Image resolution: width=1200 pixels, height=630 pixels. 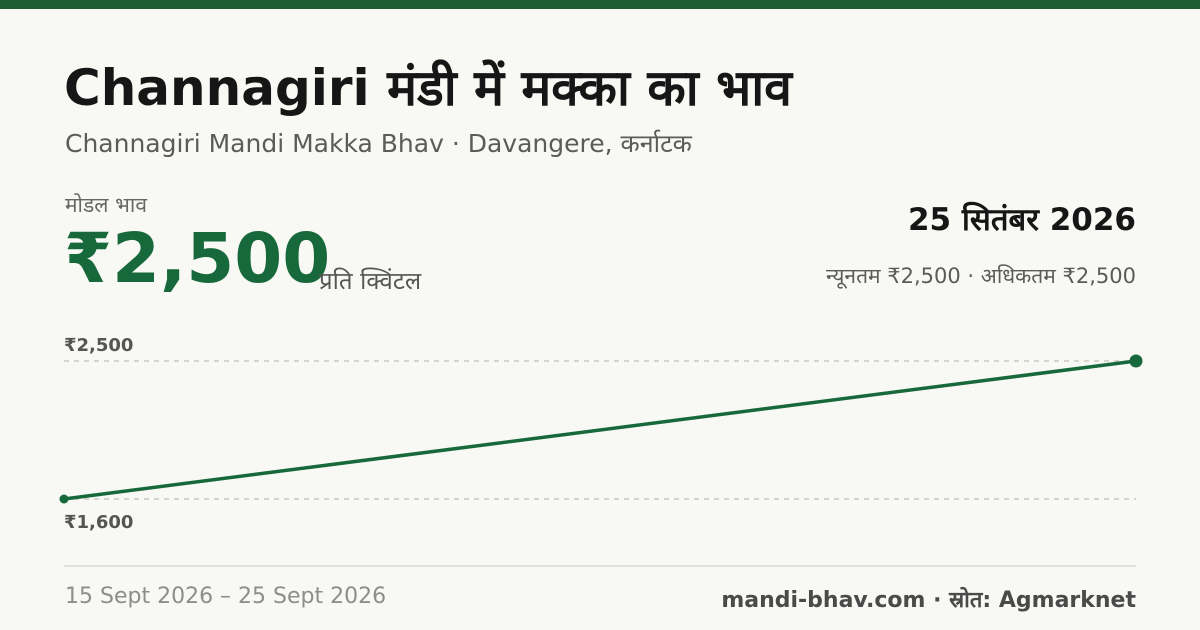 What do you see at coordinates (370, 281) in the screenshot?
I see `price-unit: प्रति क्विंटल` at bounding box center [370, 281].